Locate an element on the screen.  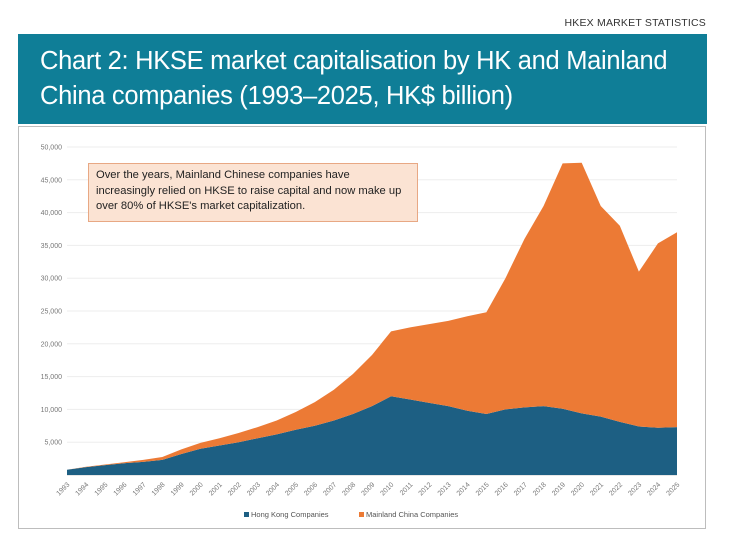
y-tick-label: 20,000 is located at coordinates (52, 344).